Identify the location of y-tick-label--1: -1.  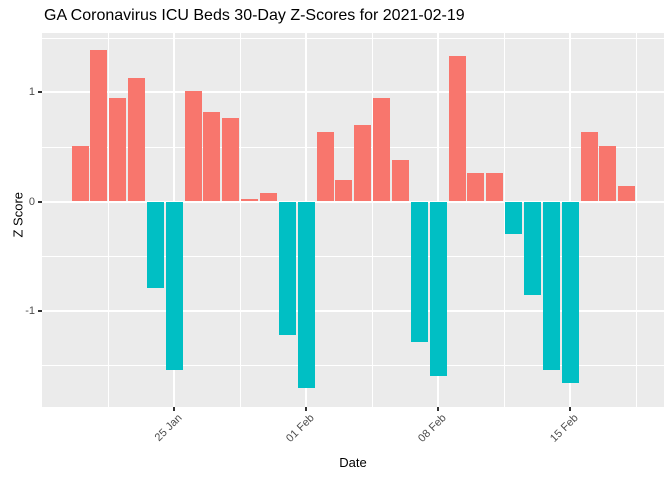
(30, 310).